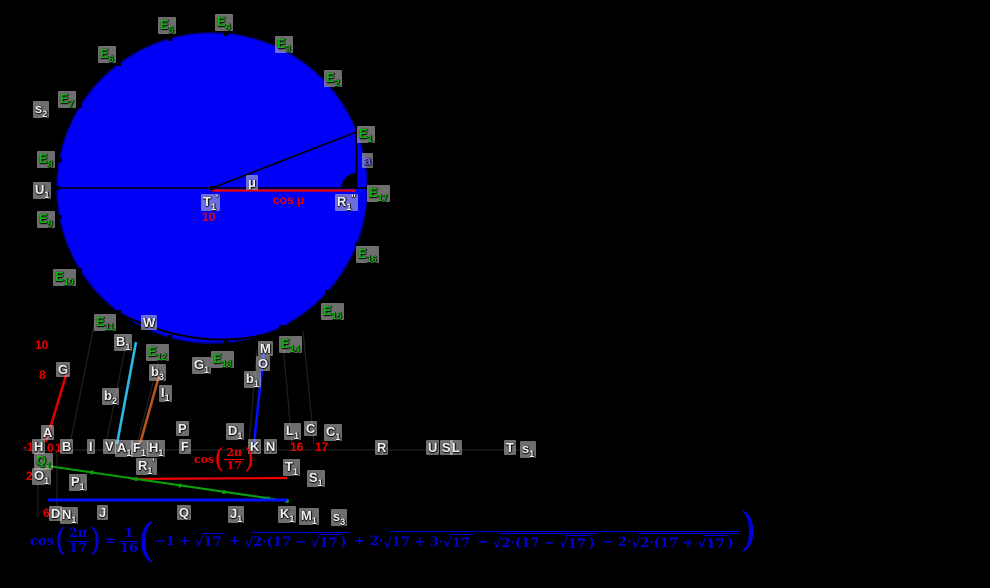 The width and height of the screenshot is (990, 588). I want to click on label-s3: s3, so click(339, 518).